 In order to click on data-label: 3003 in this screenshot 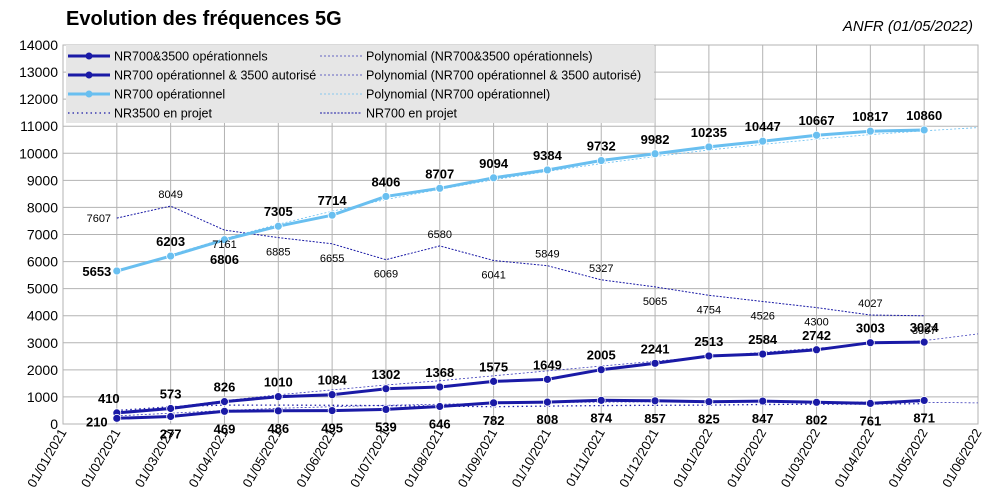, I will do `click(870, 328)`.